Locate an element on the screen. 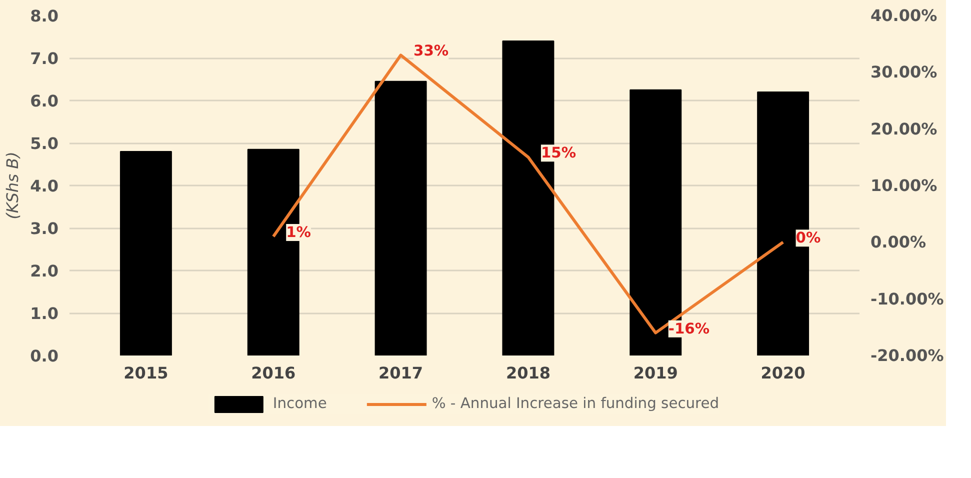 The height and width of the screenshot is (478, 971). y2-tick-label: 10.00% is located at coordinates (904, 185).